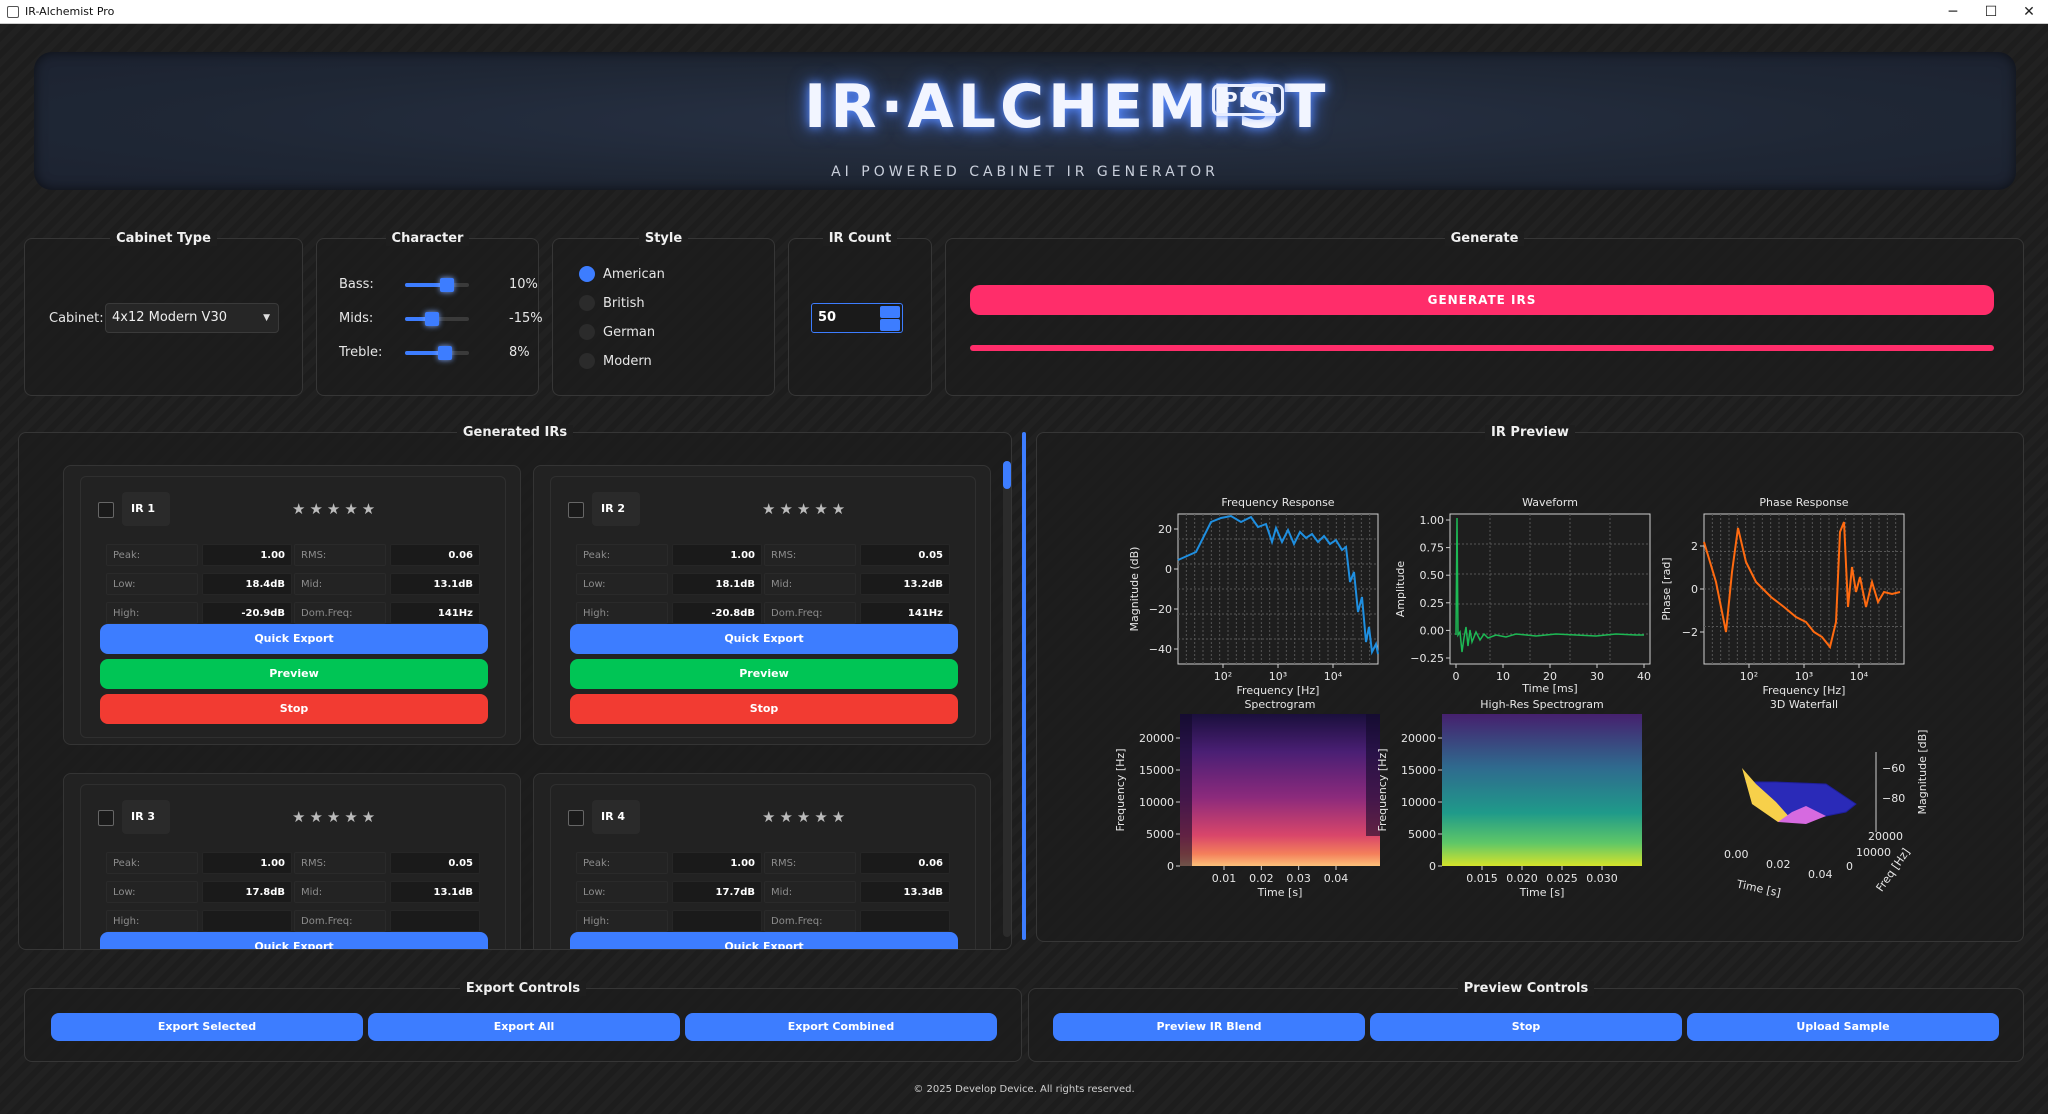 The width and height of the screenshot is (2048, 1114). I want to click on freq-y-tick-label: 20, so click(1165, 529).